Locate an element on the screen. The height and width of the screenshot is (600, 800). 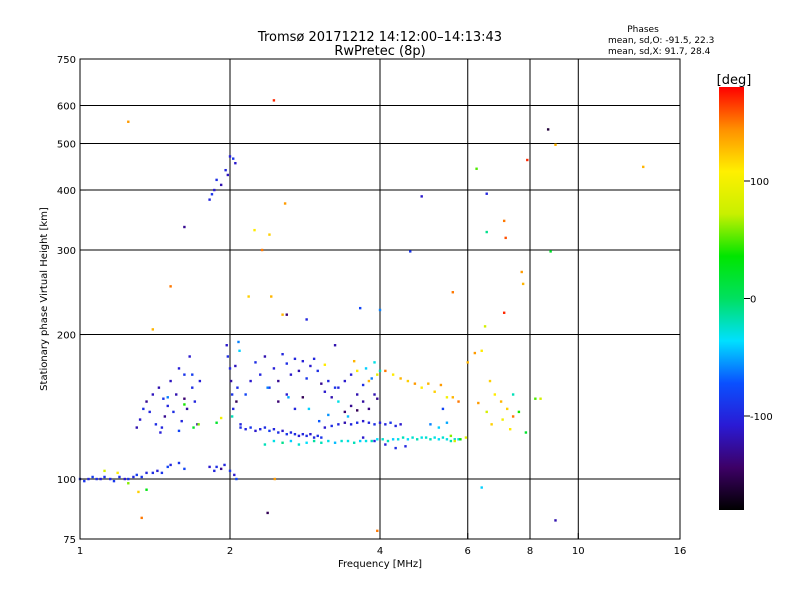
stats-line-x: mean, sd,X: 91.7, 28.4 is located at coordinates (659, 52).